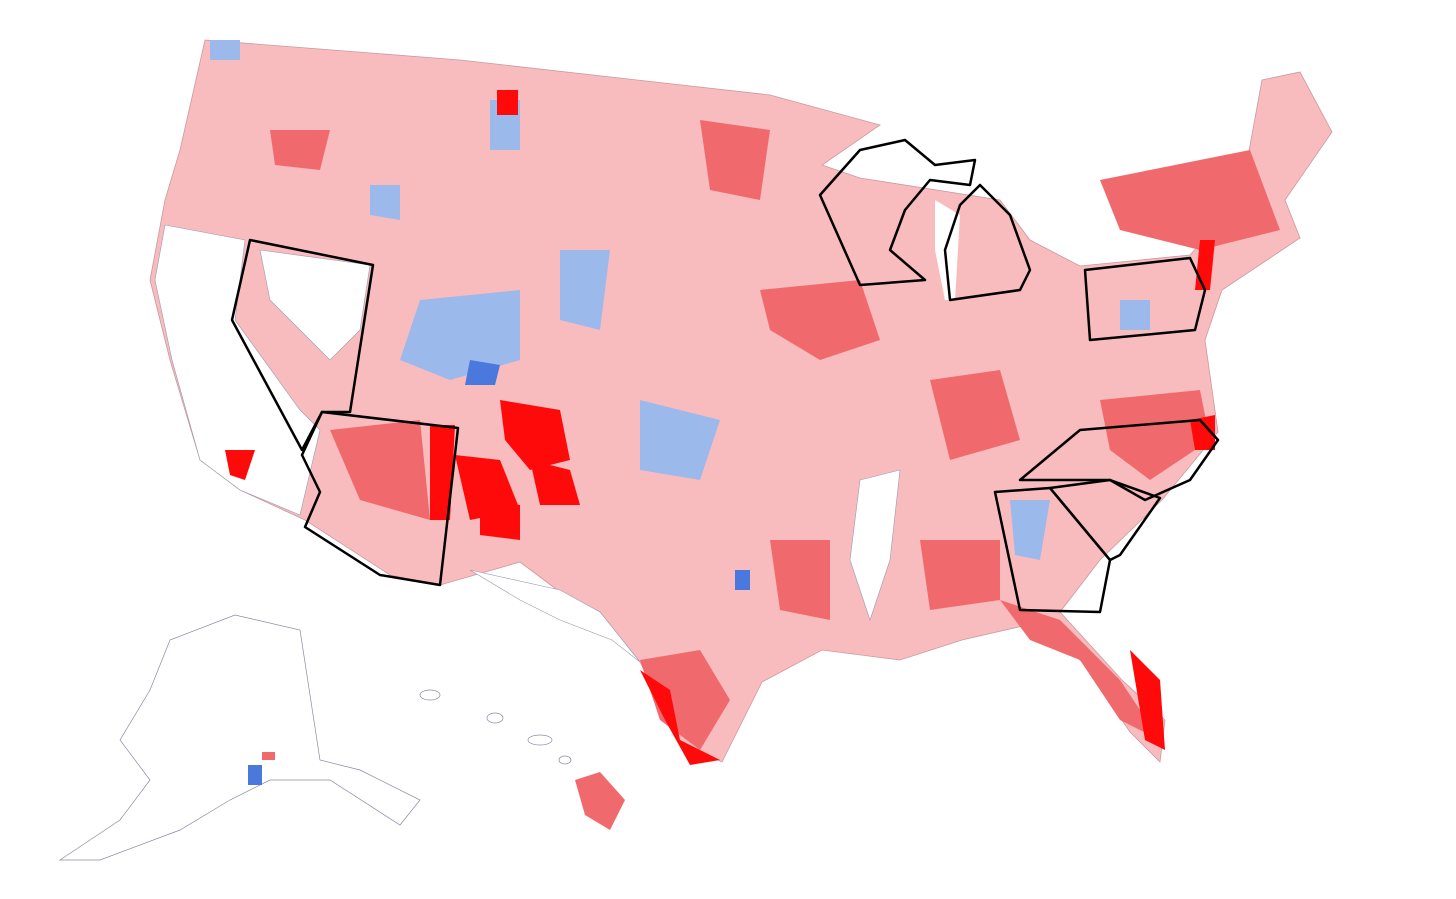  I want to click on georgia-outline, so click(1052, 550).